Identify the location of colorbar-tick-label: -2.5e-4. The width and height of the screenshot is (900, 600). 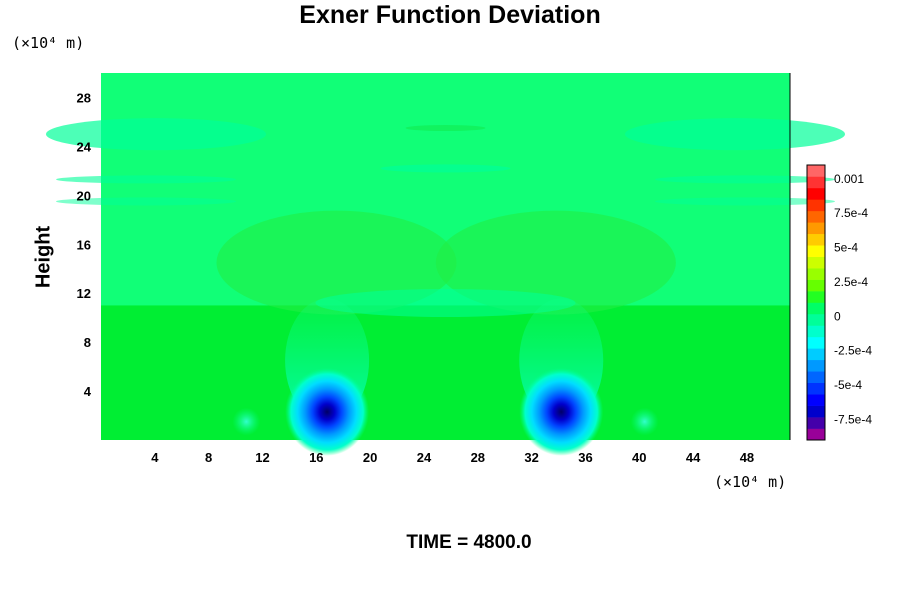
(853, 351).